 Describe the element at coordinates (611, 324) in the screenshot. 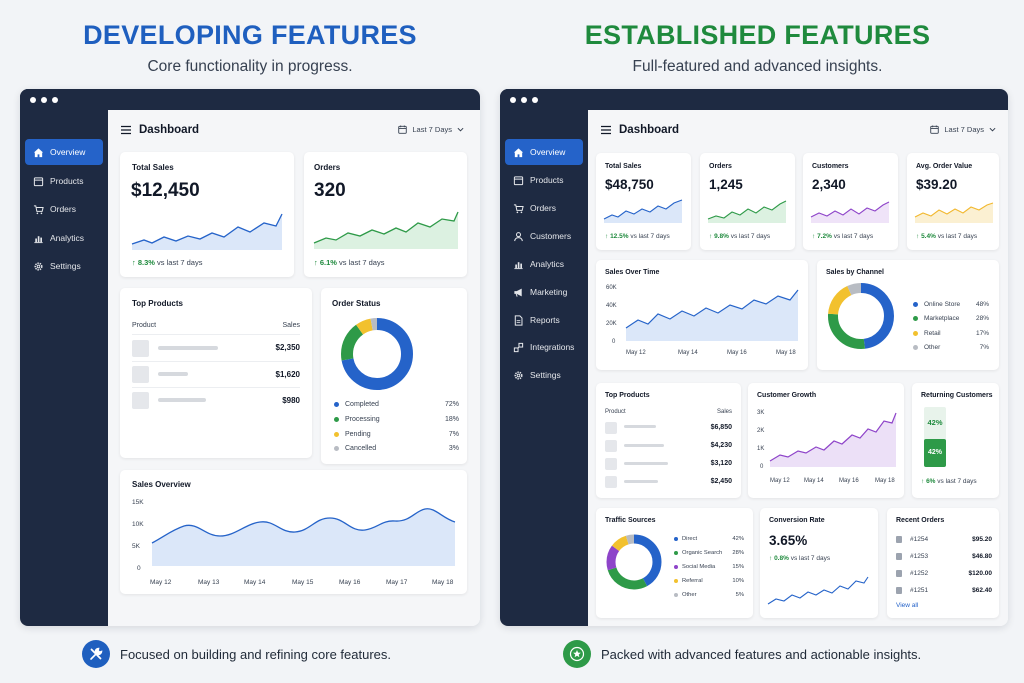

I see `y-tick: 20K` at that location.